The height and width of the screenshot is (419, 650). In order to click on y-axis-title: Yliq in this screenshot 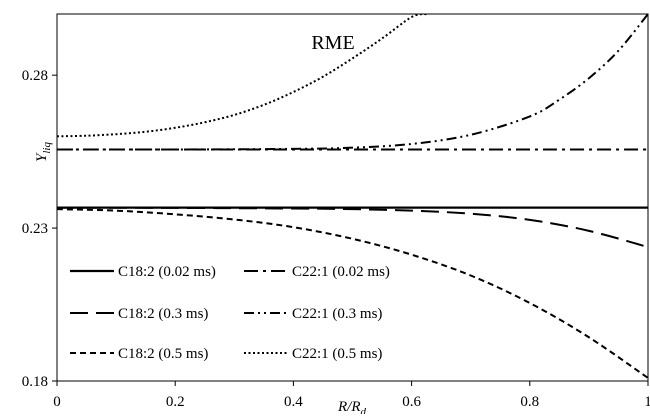, I will do `click(43, 152)`.